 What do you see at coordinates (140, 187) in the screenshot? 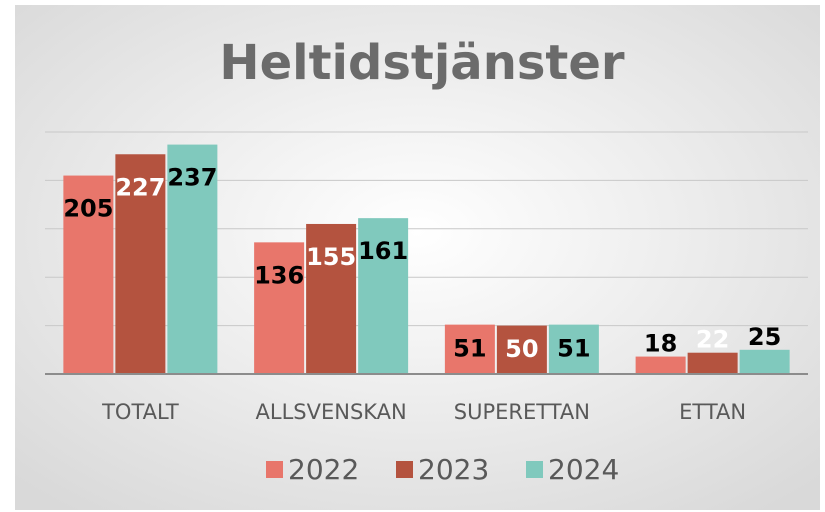
I see `data-label: 227` at bounding box center [140, 187].